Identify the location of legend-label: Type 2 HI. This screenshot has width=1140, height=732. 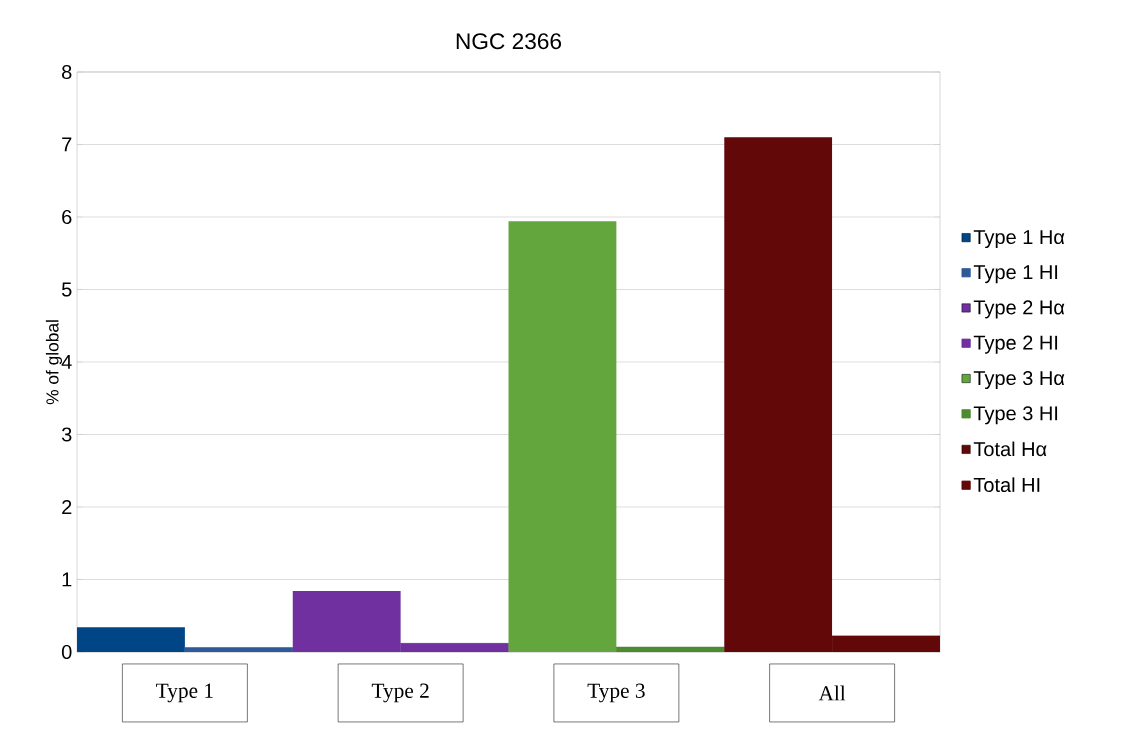
(1015, 344).